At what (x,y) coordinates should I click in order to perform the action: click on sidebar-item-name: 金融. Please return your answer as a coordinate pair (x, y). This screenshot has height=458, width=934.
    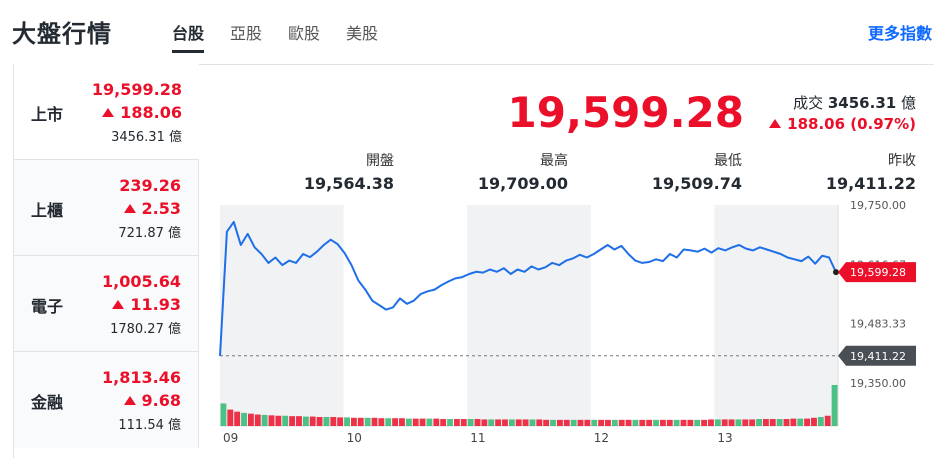
    Looking at the image, I should click on (47, 402).